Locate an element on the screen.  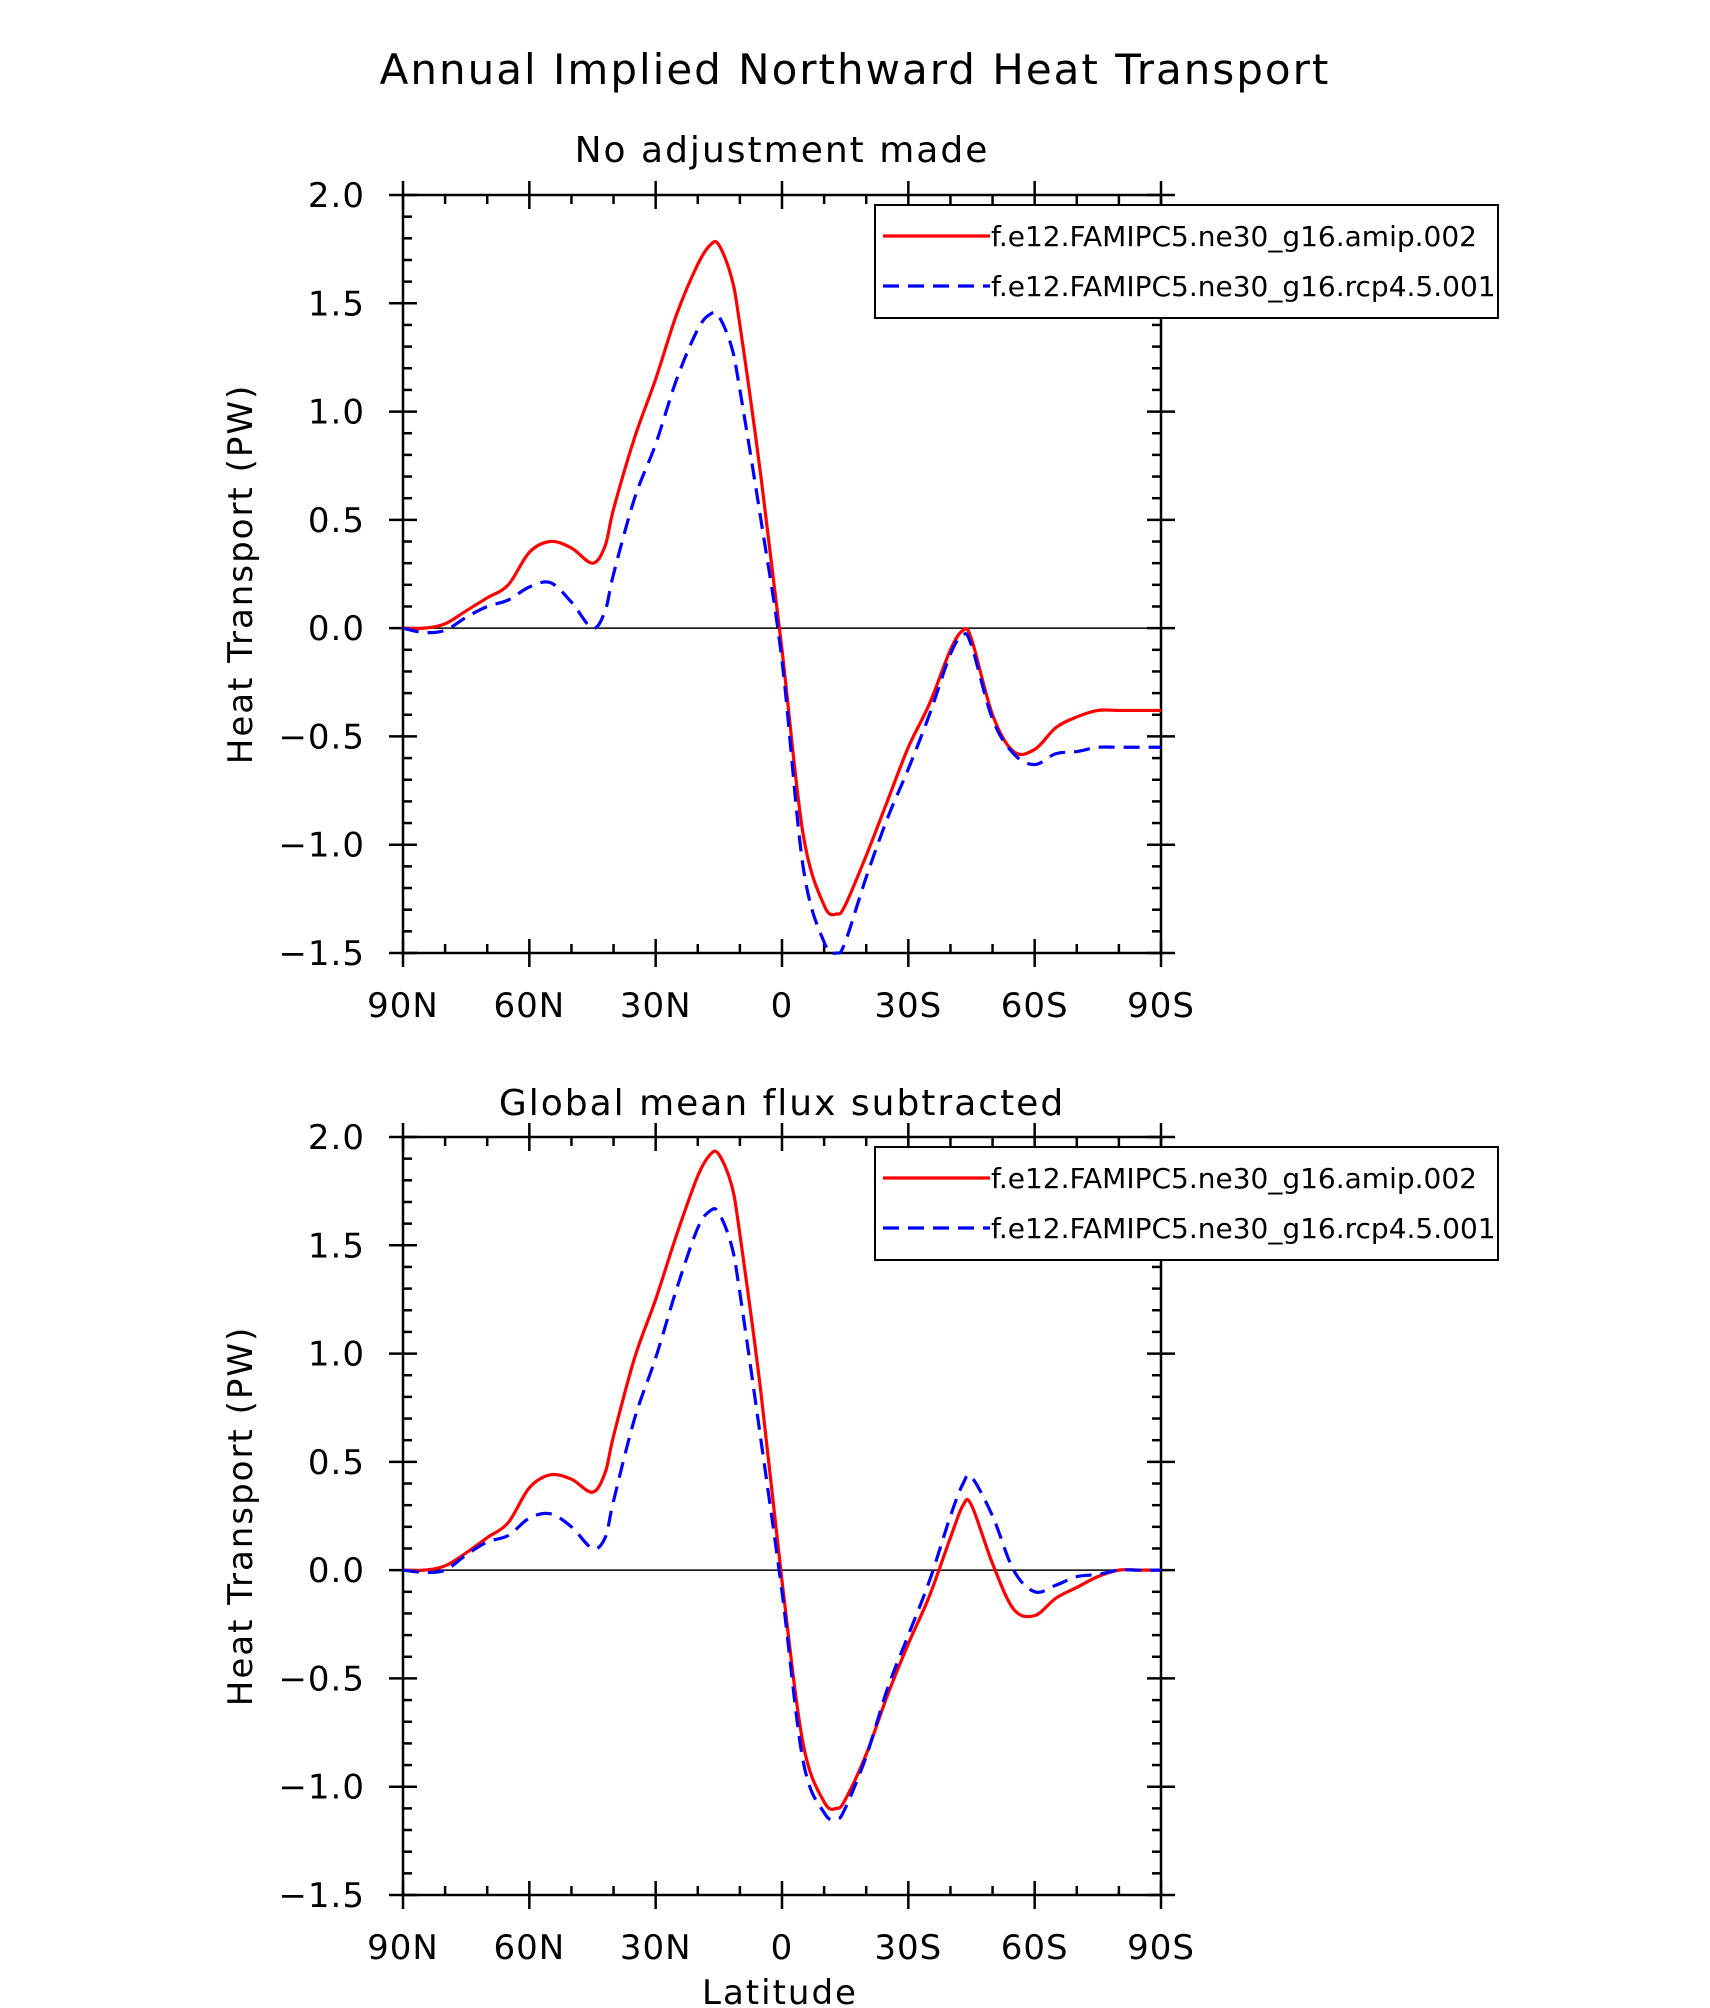
series-group is located at coordinates (782, 1485).